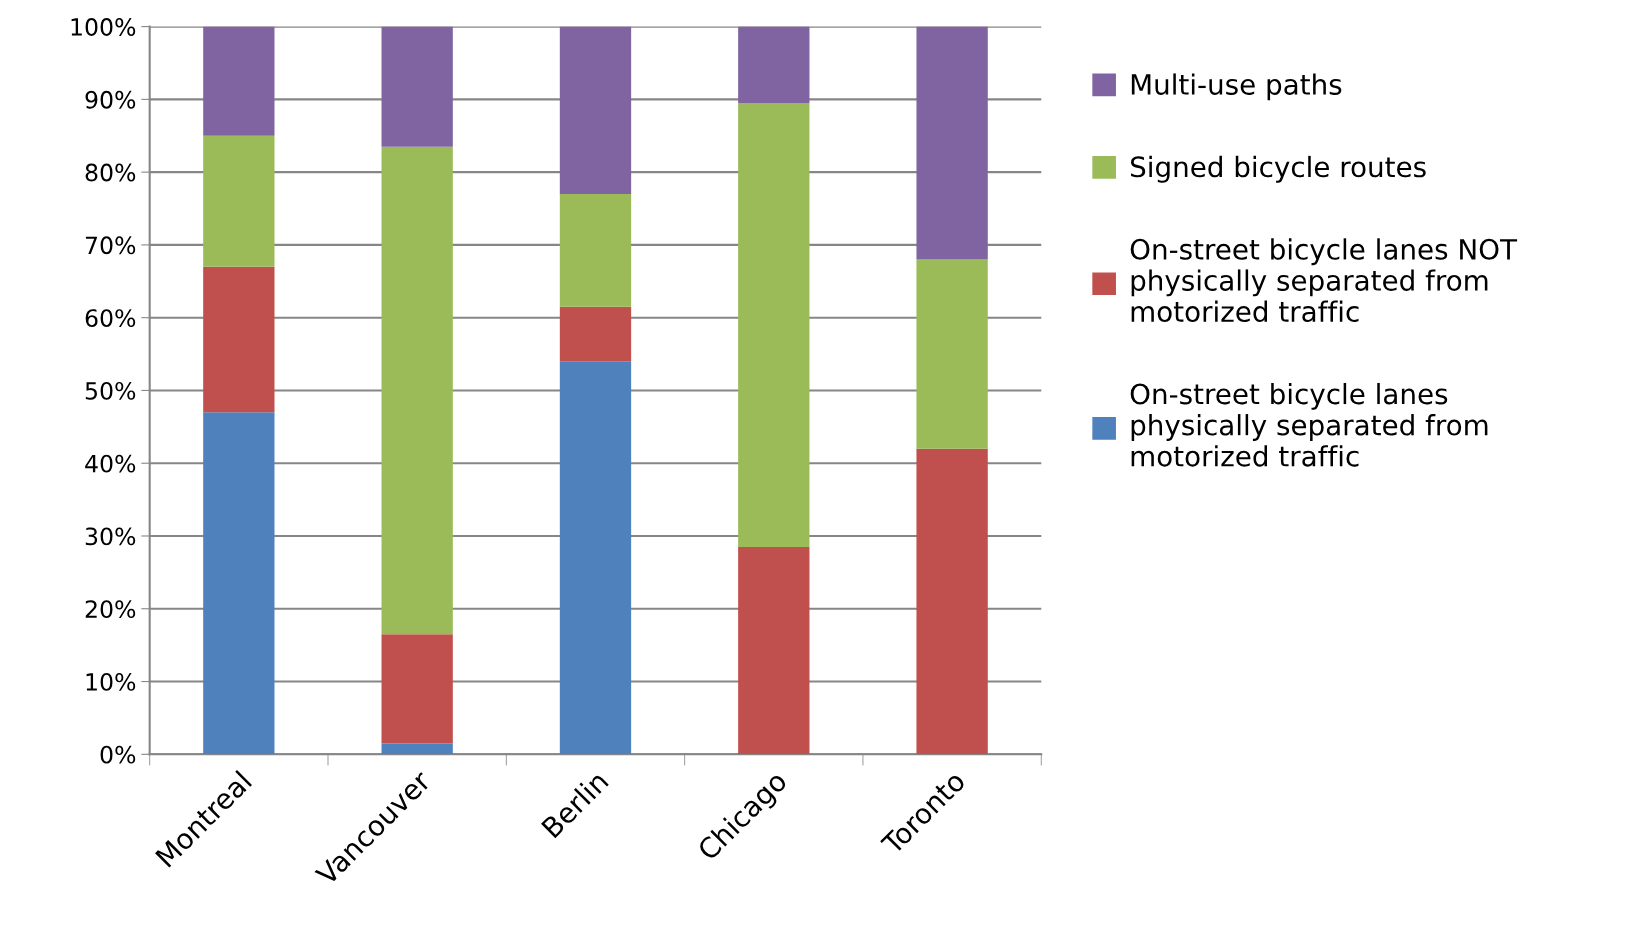  I want to click on y-tick-label: 20%, so click(110, 609).